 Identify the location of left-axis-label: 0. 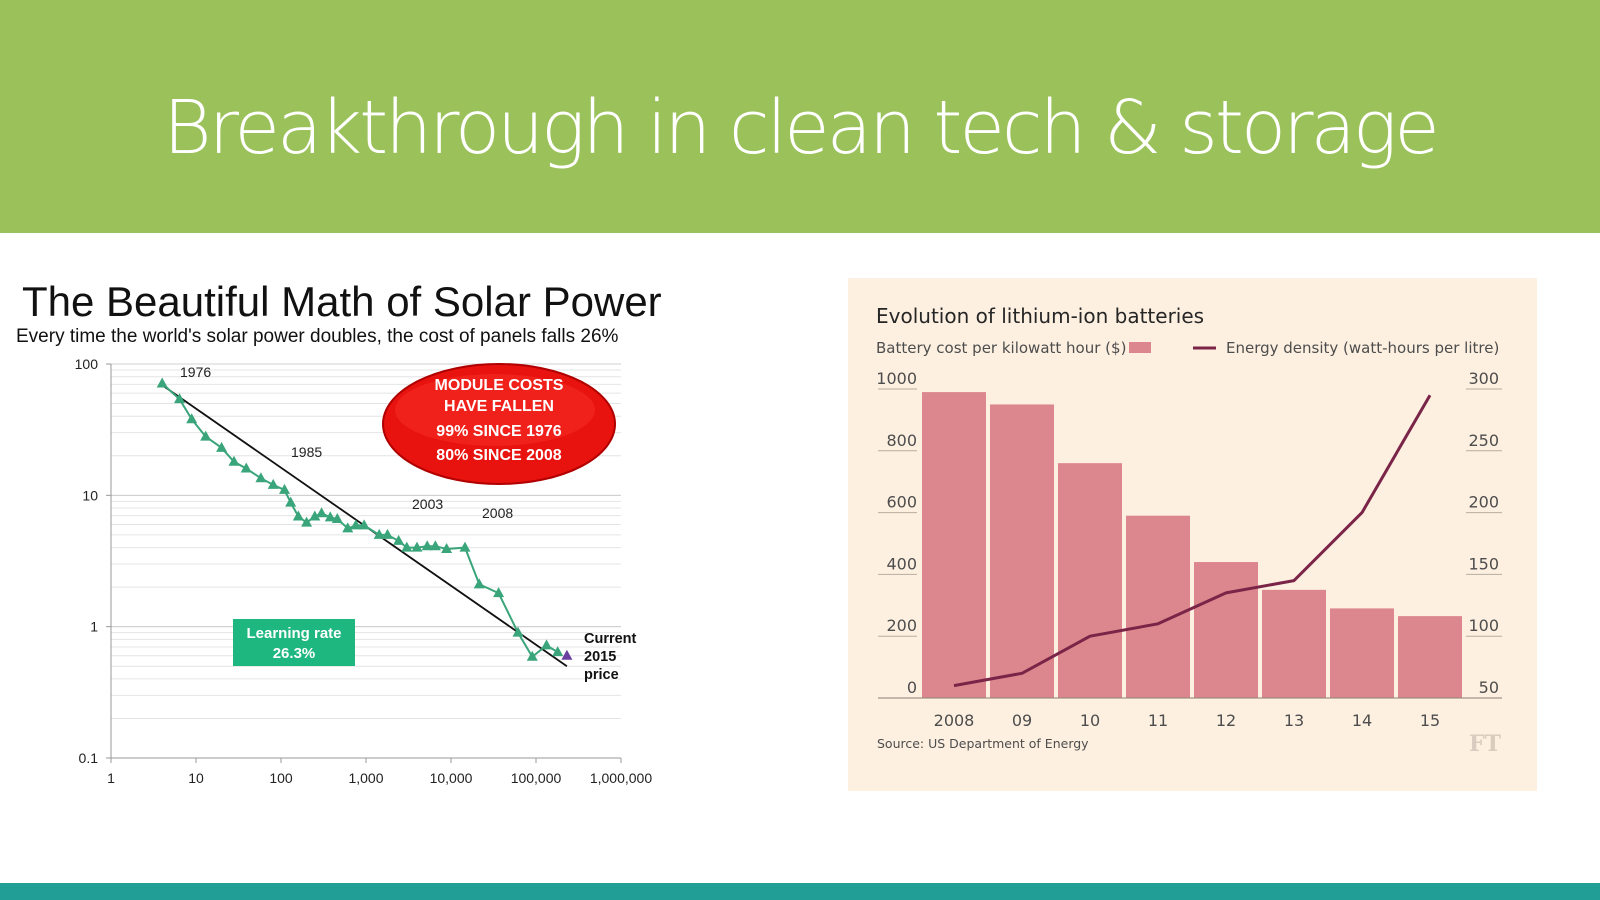
(912, 687).